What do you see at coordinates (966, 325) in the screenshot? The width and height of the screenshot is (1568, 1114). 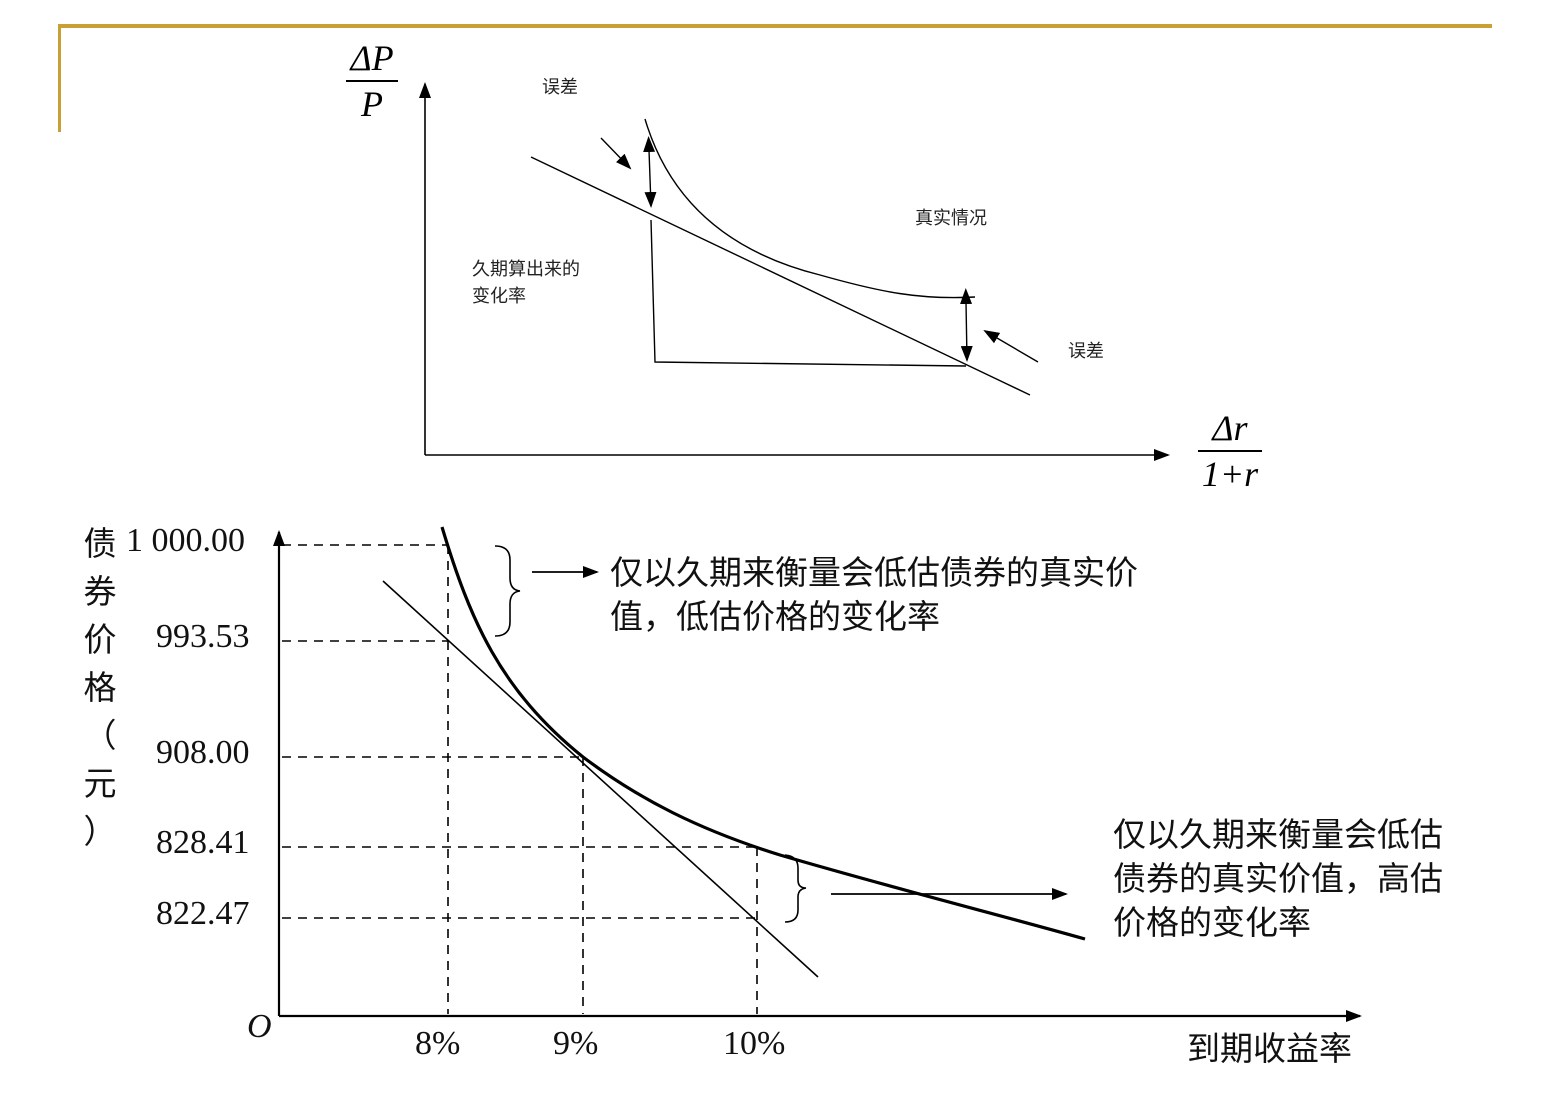 I see `top-error-double-arrow-right` at bounding box center [966, 325].